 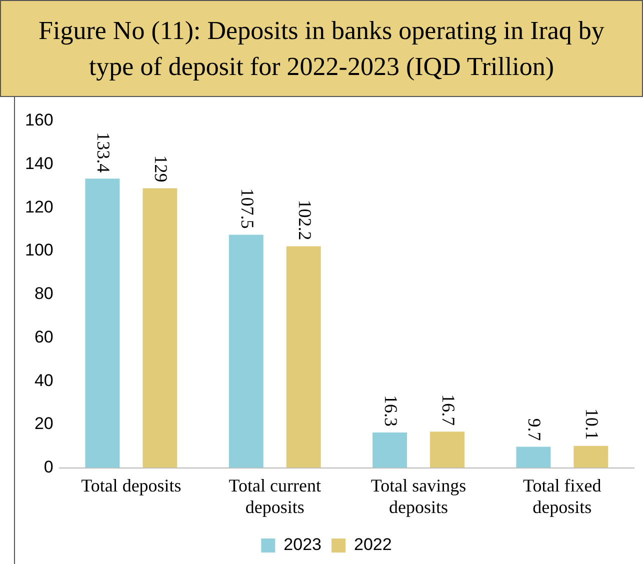 I want to click on y-tick-label: 0, so click(x=49, y=466).